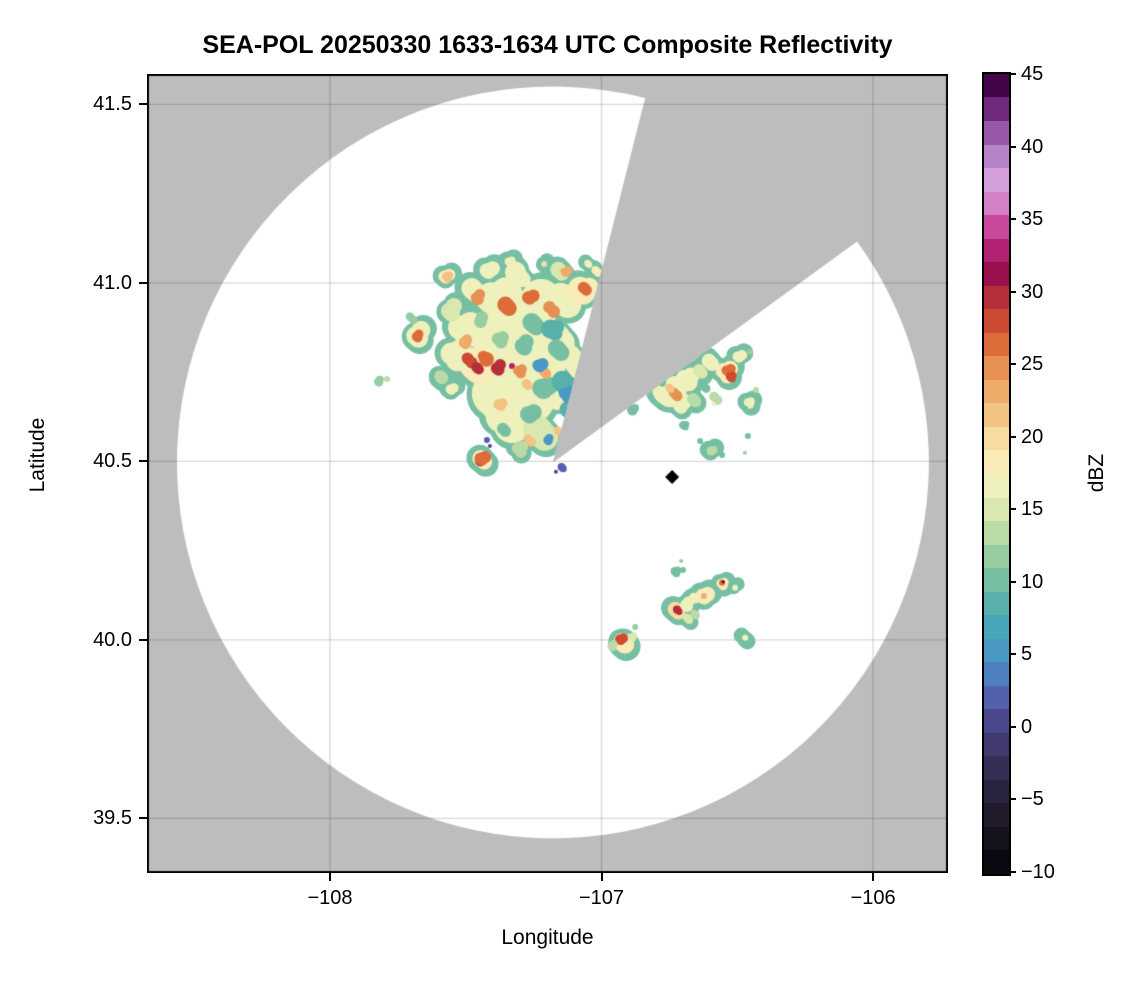  Describe the element at coordinates (1032, 799) in the screenshot. I see `colorbar-tick-label: −5` at that location.